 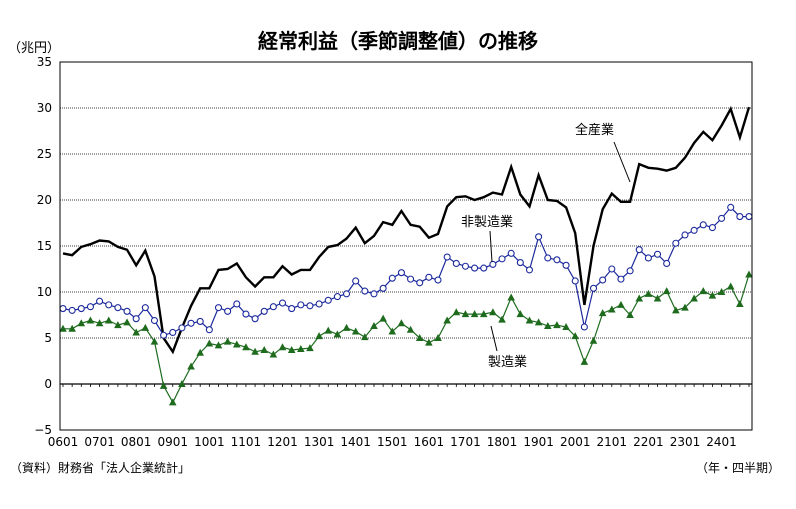 I want to click on source-note: （資料）財務省「法人企業統計」, so click(x=100, y=467).